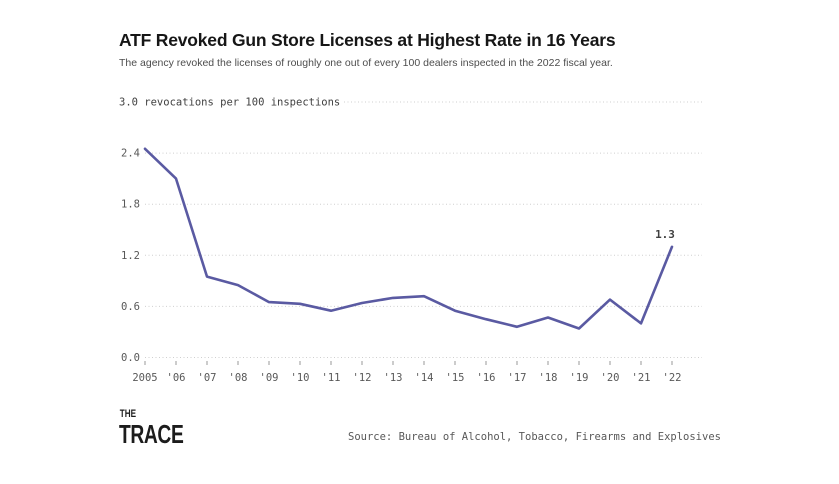  What do you see at coordinates (424, 378) in the screenshot?
I see `x-tick-label: '14` at bounding box center [424, 378].